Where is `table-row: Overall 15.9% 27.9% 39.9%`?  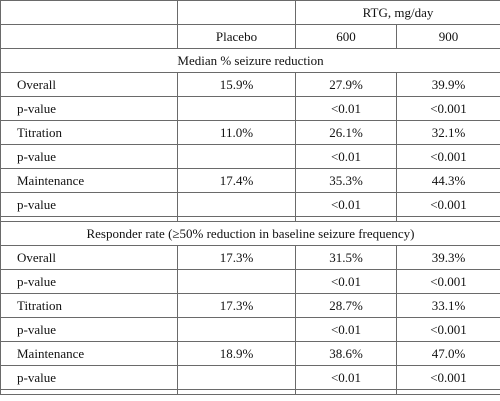 table-row: Overall 15.9% 27.9% 39.9% is located at coordinates (250, 84).